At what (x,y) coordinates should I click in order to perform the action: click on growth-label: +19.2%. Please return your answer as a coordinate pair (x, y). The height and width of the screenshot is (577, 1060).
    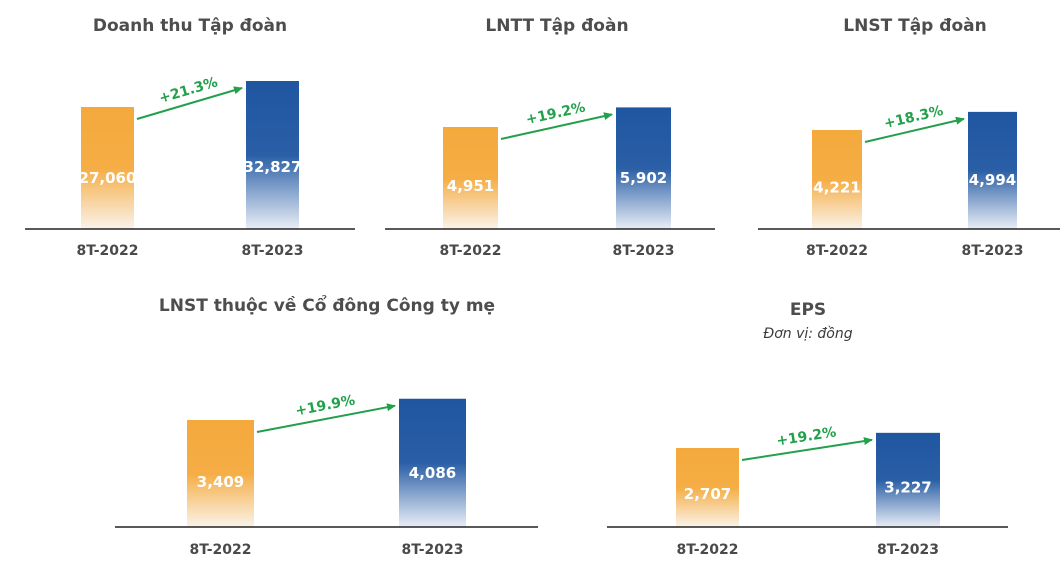
    Looking at the image, I should click on (555, 113).